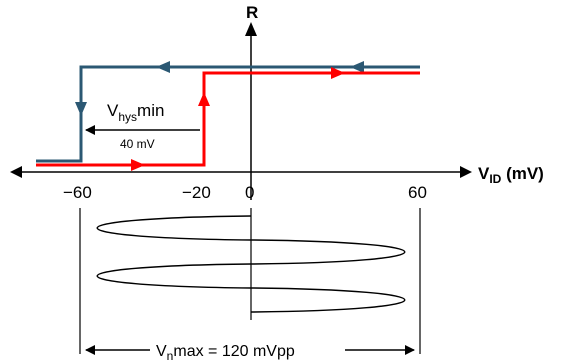  What do you see at coordinates (252, 12) in the screenshot?
I see `y-axis-label: R` at bounding box center [252, 12].